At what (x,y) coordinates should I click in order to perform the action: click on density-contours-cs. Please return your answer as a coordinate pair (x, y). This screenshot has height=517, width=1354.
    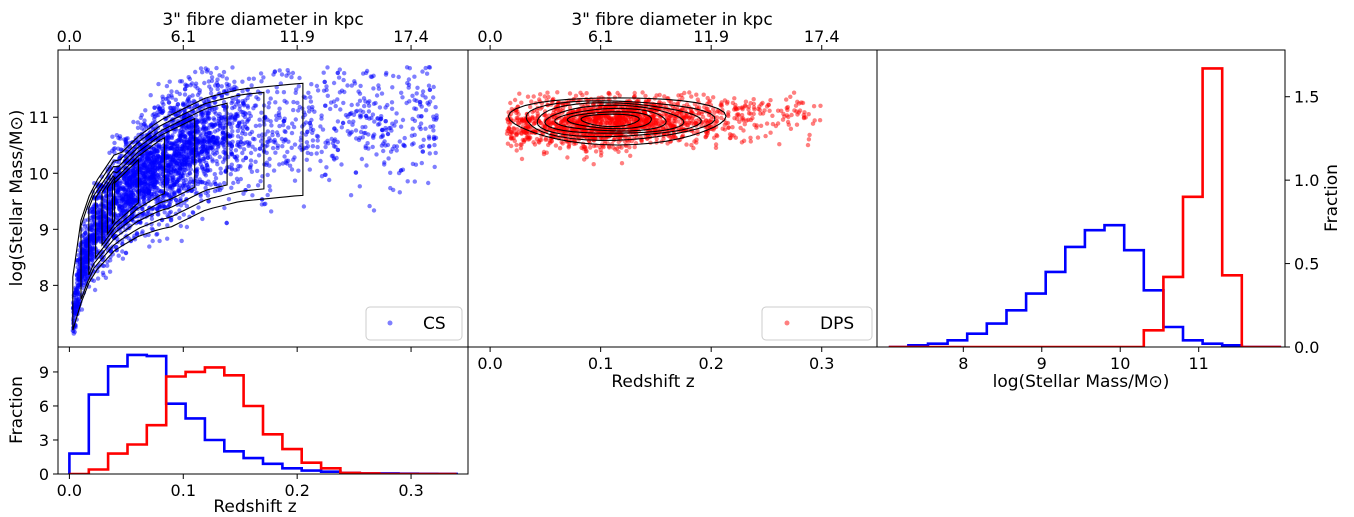
    Looking at the image, I should click on (188, 206).